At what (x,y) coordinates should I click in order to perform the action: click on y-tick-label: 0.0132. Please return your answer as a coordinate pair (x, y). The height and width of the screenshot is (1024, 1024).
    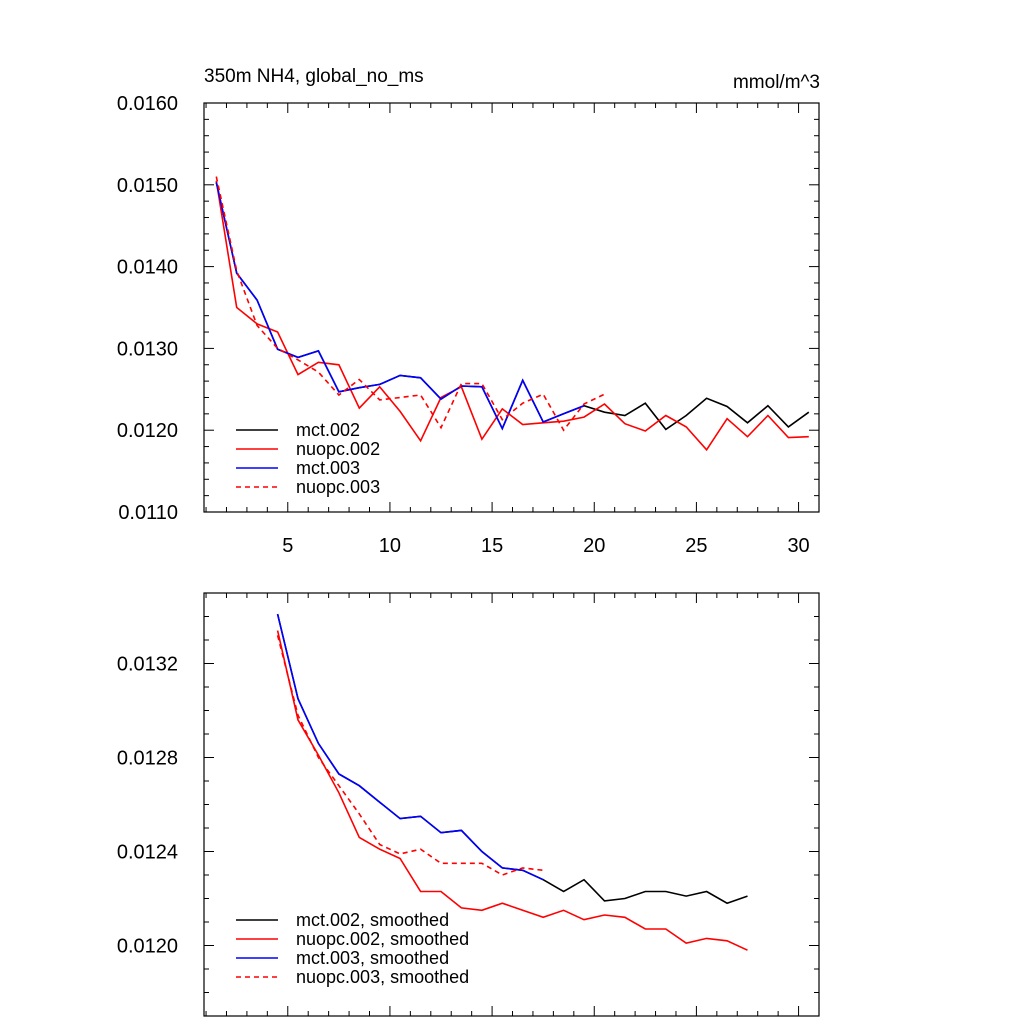
    Looking at the image, I should click on (147, 665).